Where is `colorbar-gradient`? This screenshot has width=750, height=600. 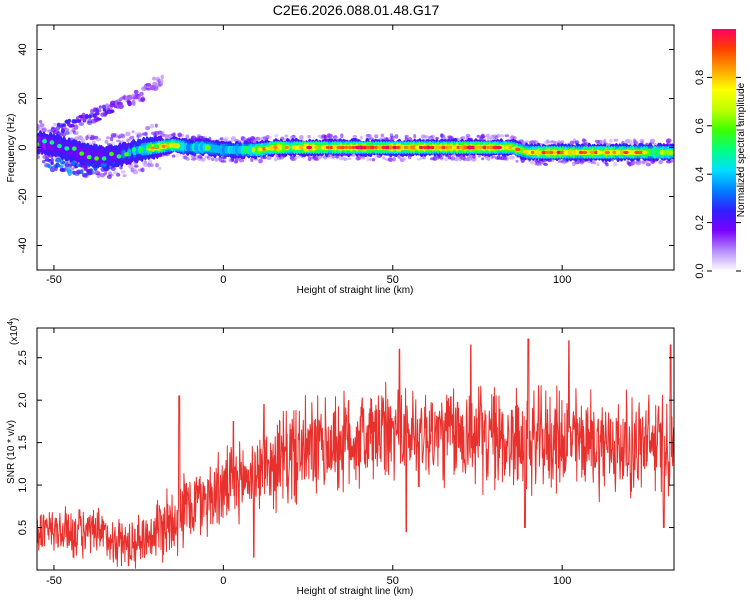
colorbar-gradient is located at coordinates (724, 150).